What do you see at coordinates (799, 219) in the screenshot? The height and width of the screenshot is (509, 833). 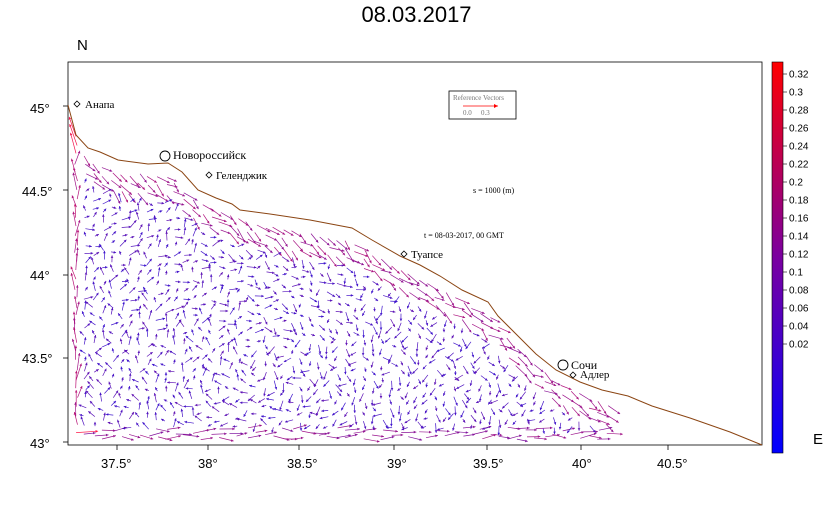 I see `colorbar-tick-label: 0.16` at bounding box center [799, 219].